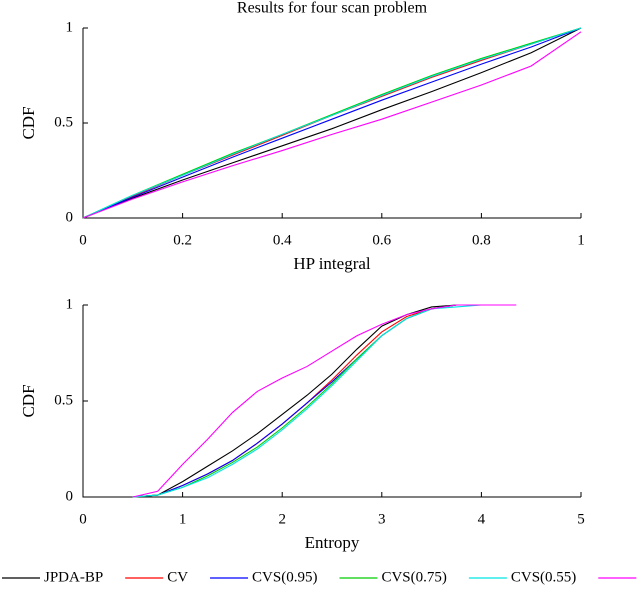  What do you see at coordinates (284, 577) in the screenshot?
I see `legend-label: CVS(0.95)` at bounding box center [284, 577].